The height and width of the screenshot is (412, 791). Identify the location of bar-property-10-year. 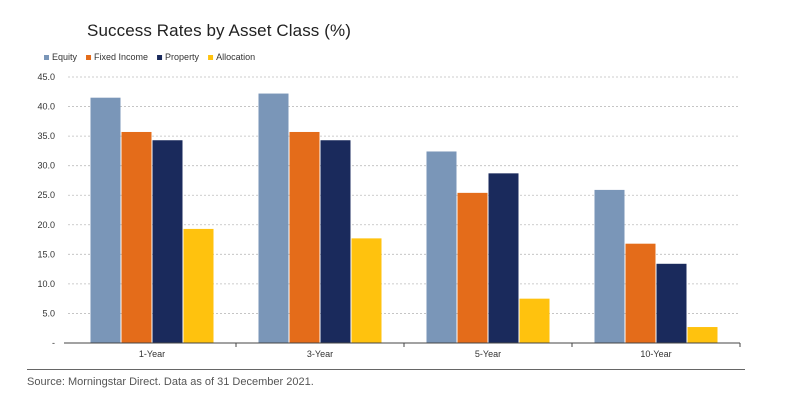
(671, 303).